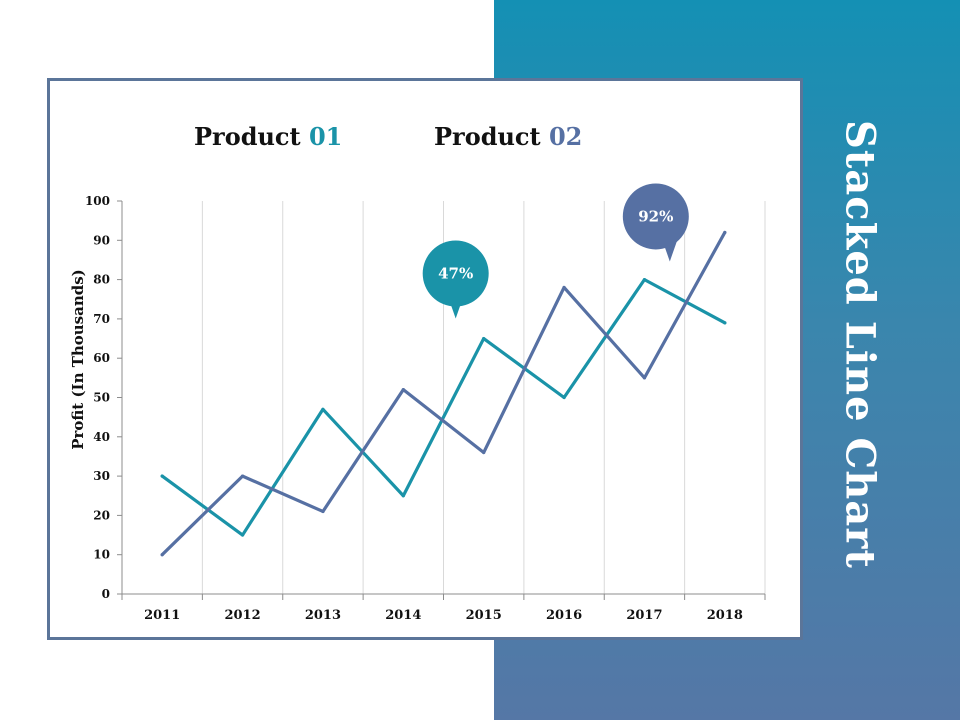 Image resolution: width=960 pixels, height=720 pixels. I want to click on x-tick-label: 2012, so click(242, 615).